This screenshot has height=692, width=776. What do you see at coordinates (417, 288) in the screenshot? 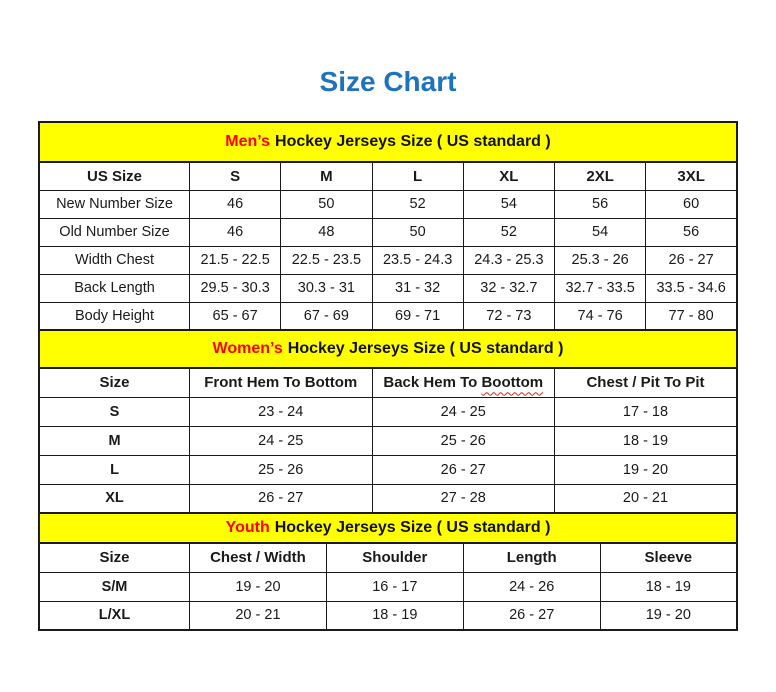
I see `table-cell: 31 - 32` at bounding box center [417, 288].